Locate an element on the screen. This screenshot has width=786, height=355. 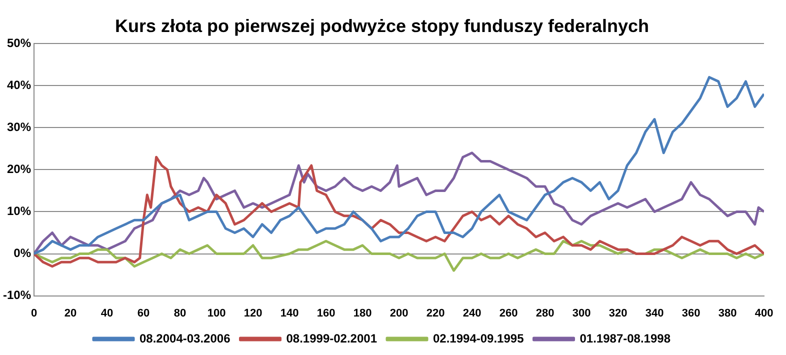
y-tick-label: 40% is located at coordinates (19, 85).